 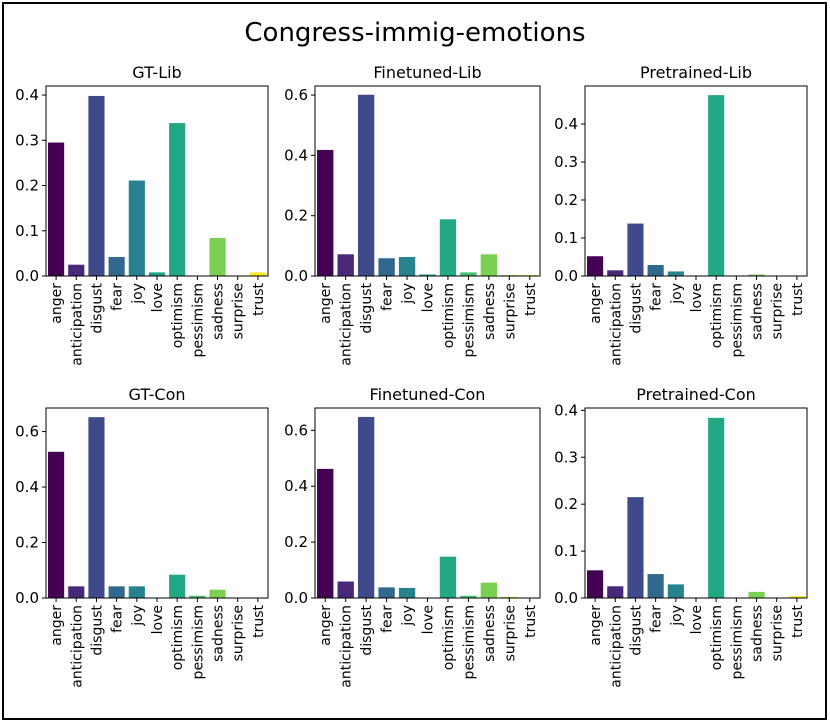 I want to click on chart-title: Finetuned-Con, so click(x=428, y=394).